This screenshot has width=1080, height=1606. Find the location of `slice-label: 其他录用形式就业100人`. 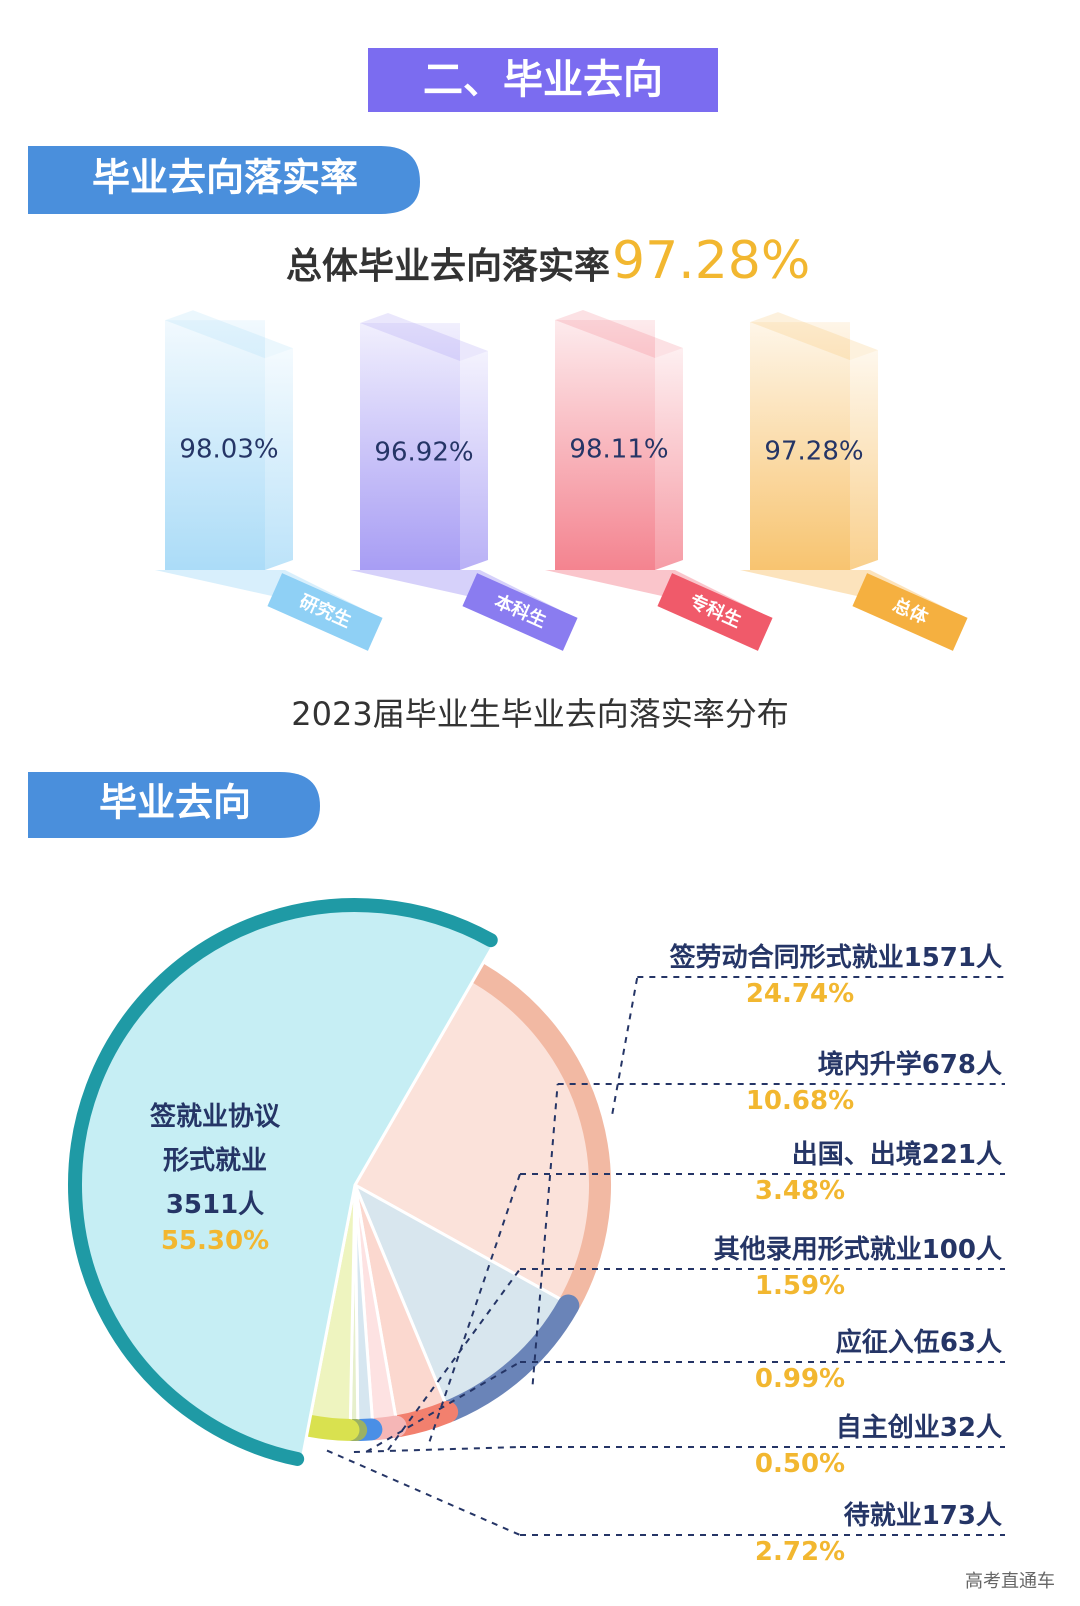

slice-label: 其他录用形式就业100人 is located at coordinates (858, 1247).